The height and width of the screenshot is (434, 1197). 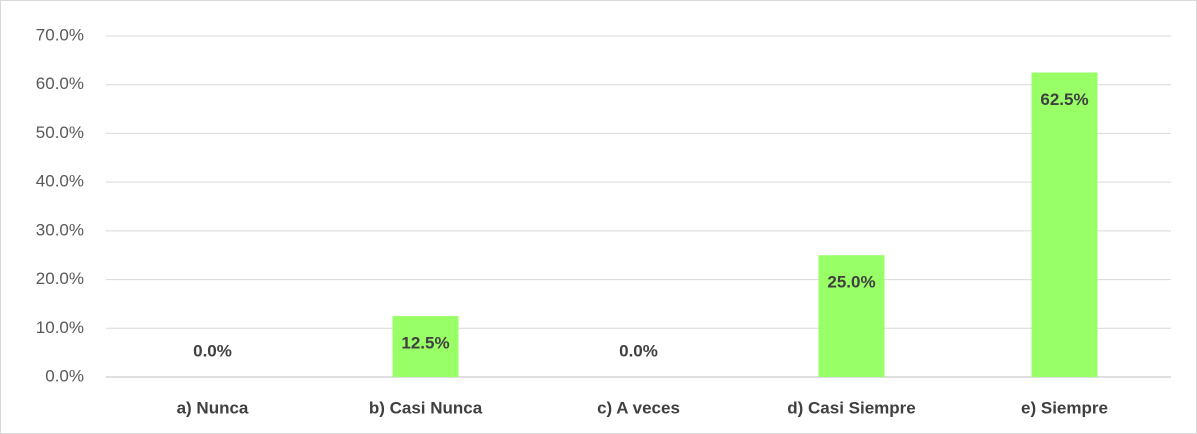 What do you see at coordinates (60, 132) in the screenshot?
I see `y-tick-label: 50.0%` at bounding box center [60, 132].